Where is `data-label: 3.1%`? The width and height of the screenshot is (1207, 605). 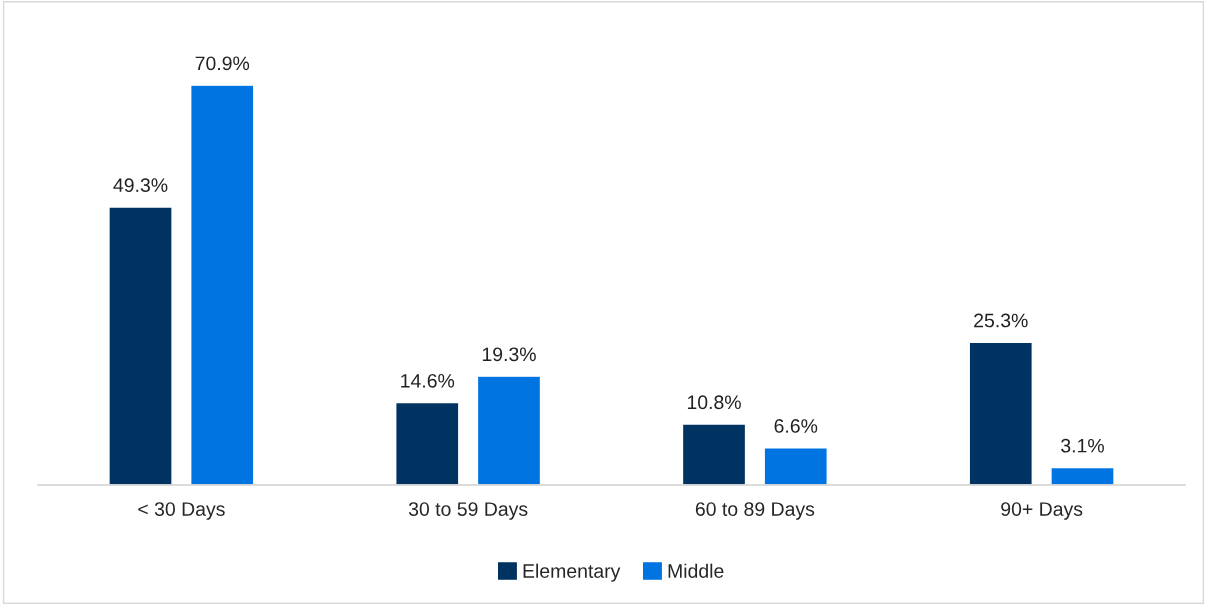 data-label: 3.1% is located at coordinates (1082, 445).